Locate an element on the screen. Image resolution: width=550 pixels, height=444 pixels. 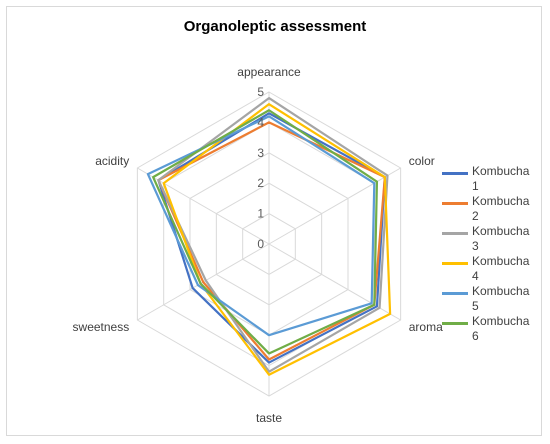
legend-item: Kombucha 5 is located at coordinates (492, 299).